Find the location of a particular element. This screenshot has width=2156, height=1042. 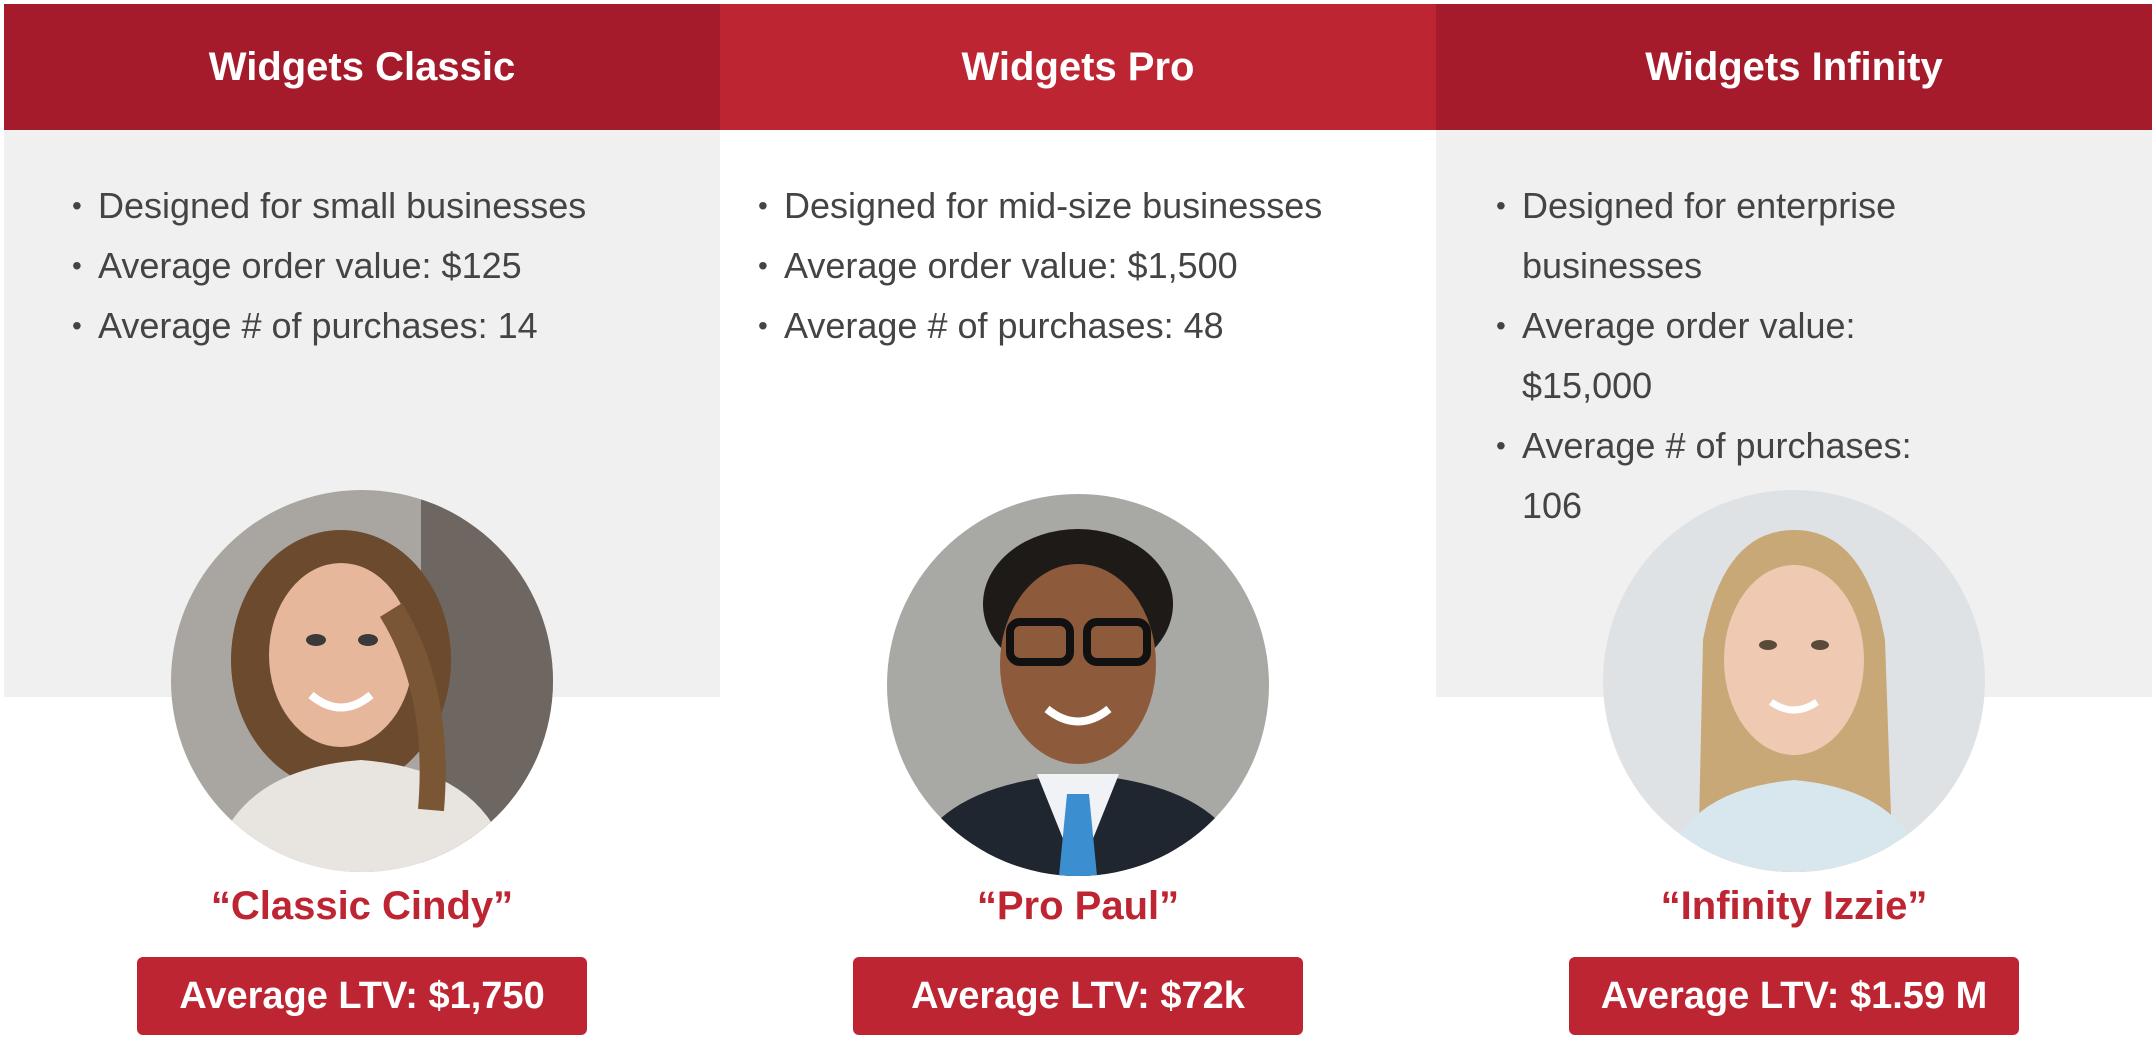

persona-name: “Classic Cindy” is located at coordinates (362, 906).